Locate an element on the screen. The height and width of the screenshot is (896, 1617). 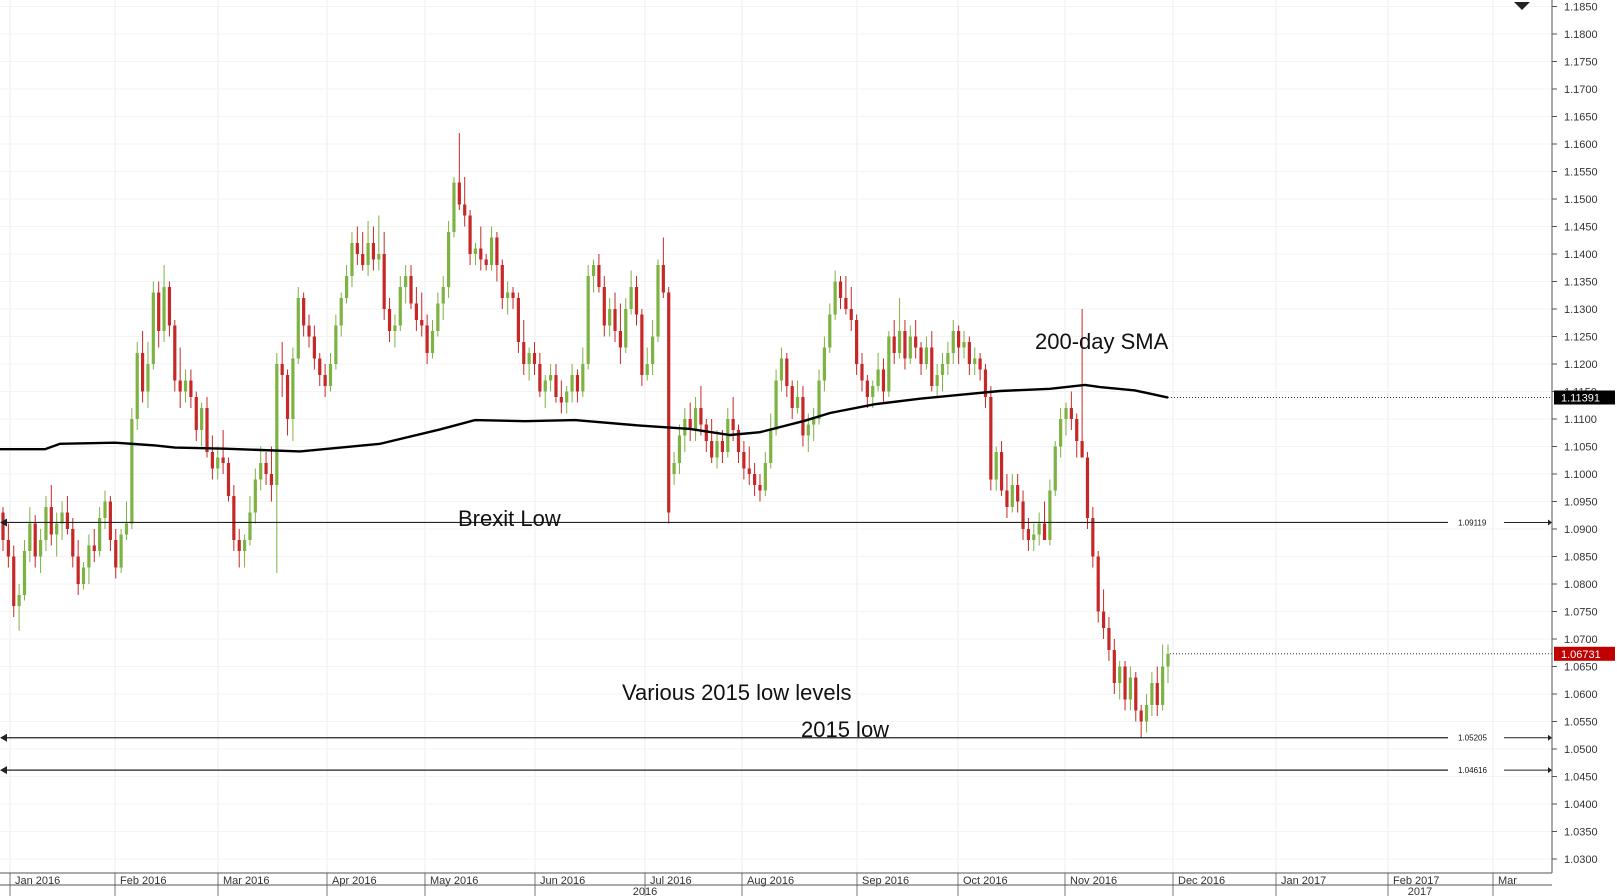
sma-annotation: 200-day SMA is located at coordinates (1102, 341).